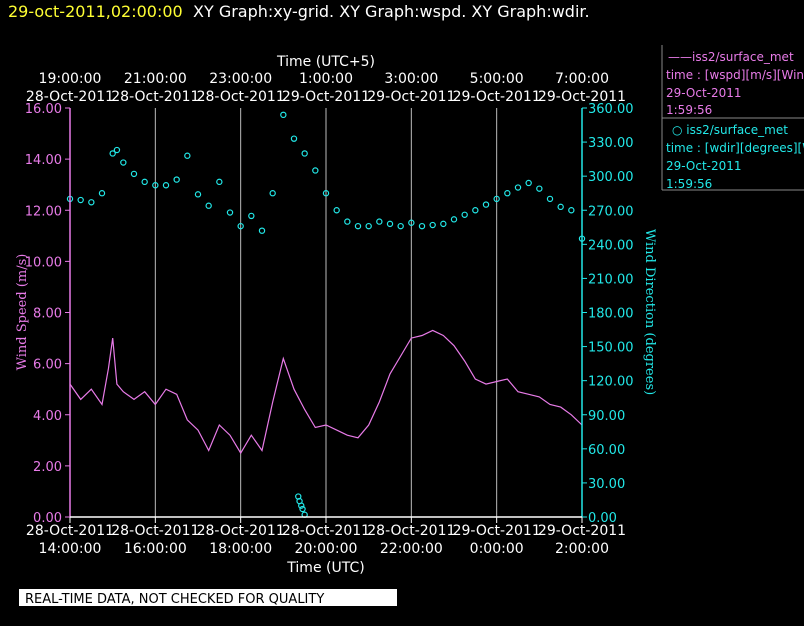  What do you see at coordinates (689, 110) in the screenshot?
I see `legend-wspd-time: 1:59:56` at bounding box center [689, 110].